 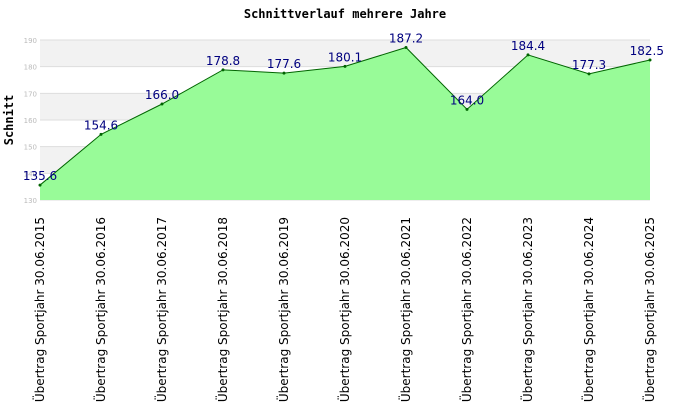 I want to click on y-tick-label: 130, so click(x=30, y=201).